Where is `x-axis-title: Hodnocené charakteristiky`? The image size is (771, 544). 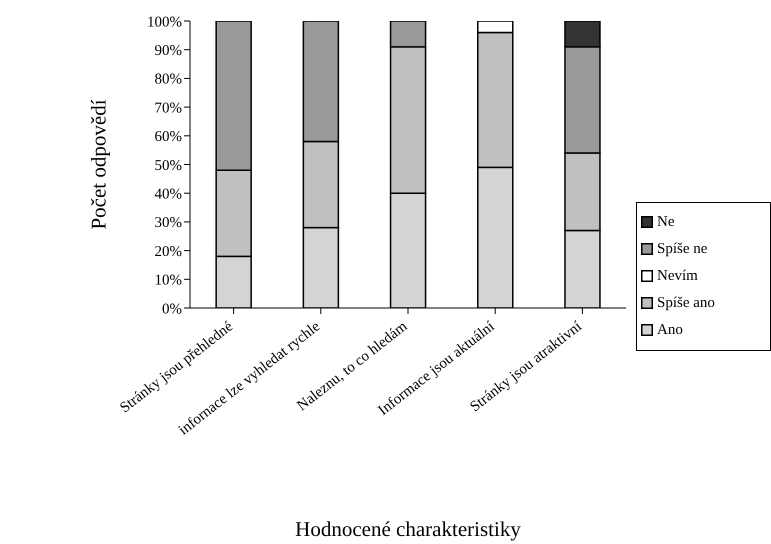
x-axis-title: Hodnocené charakteristiky is located at coordinates (408, 529).